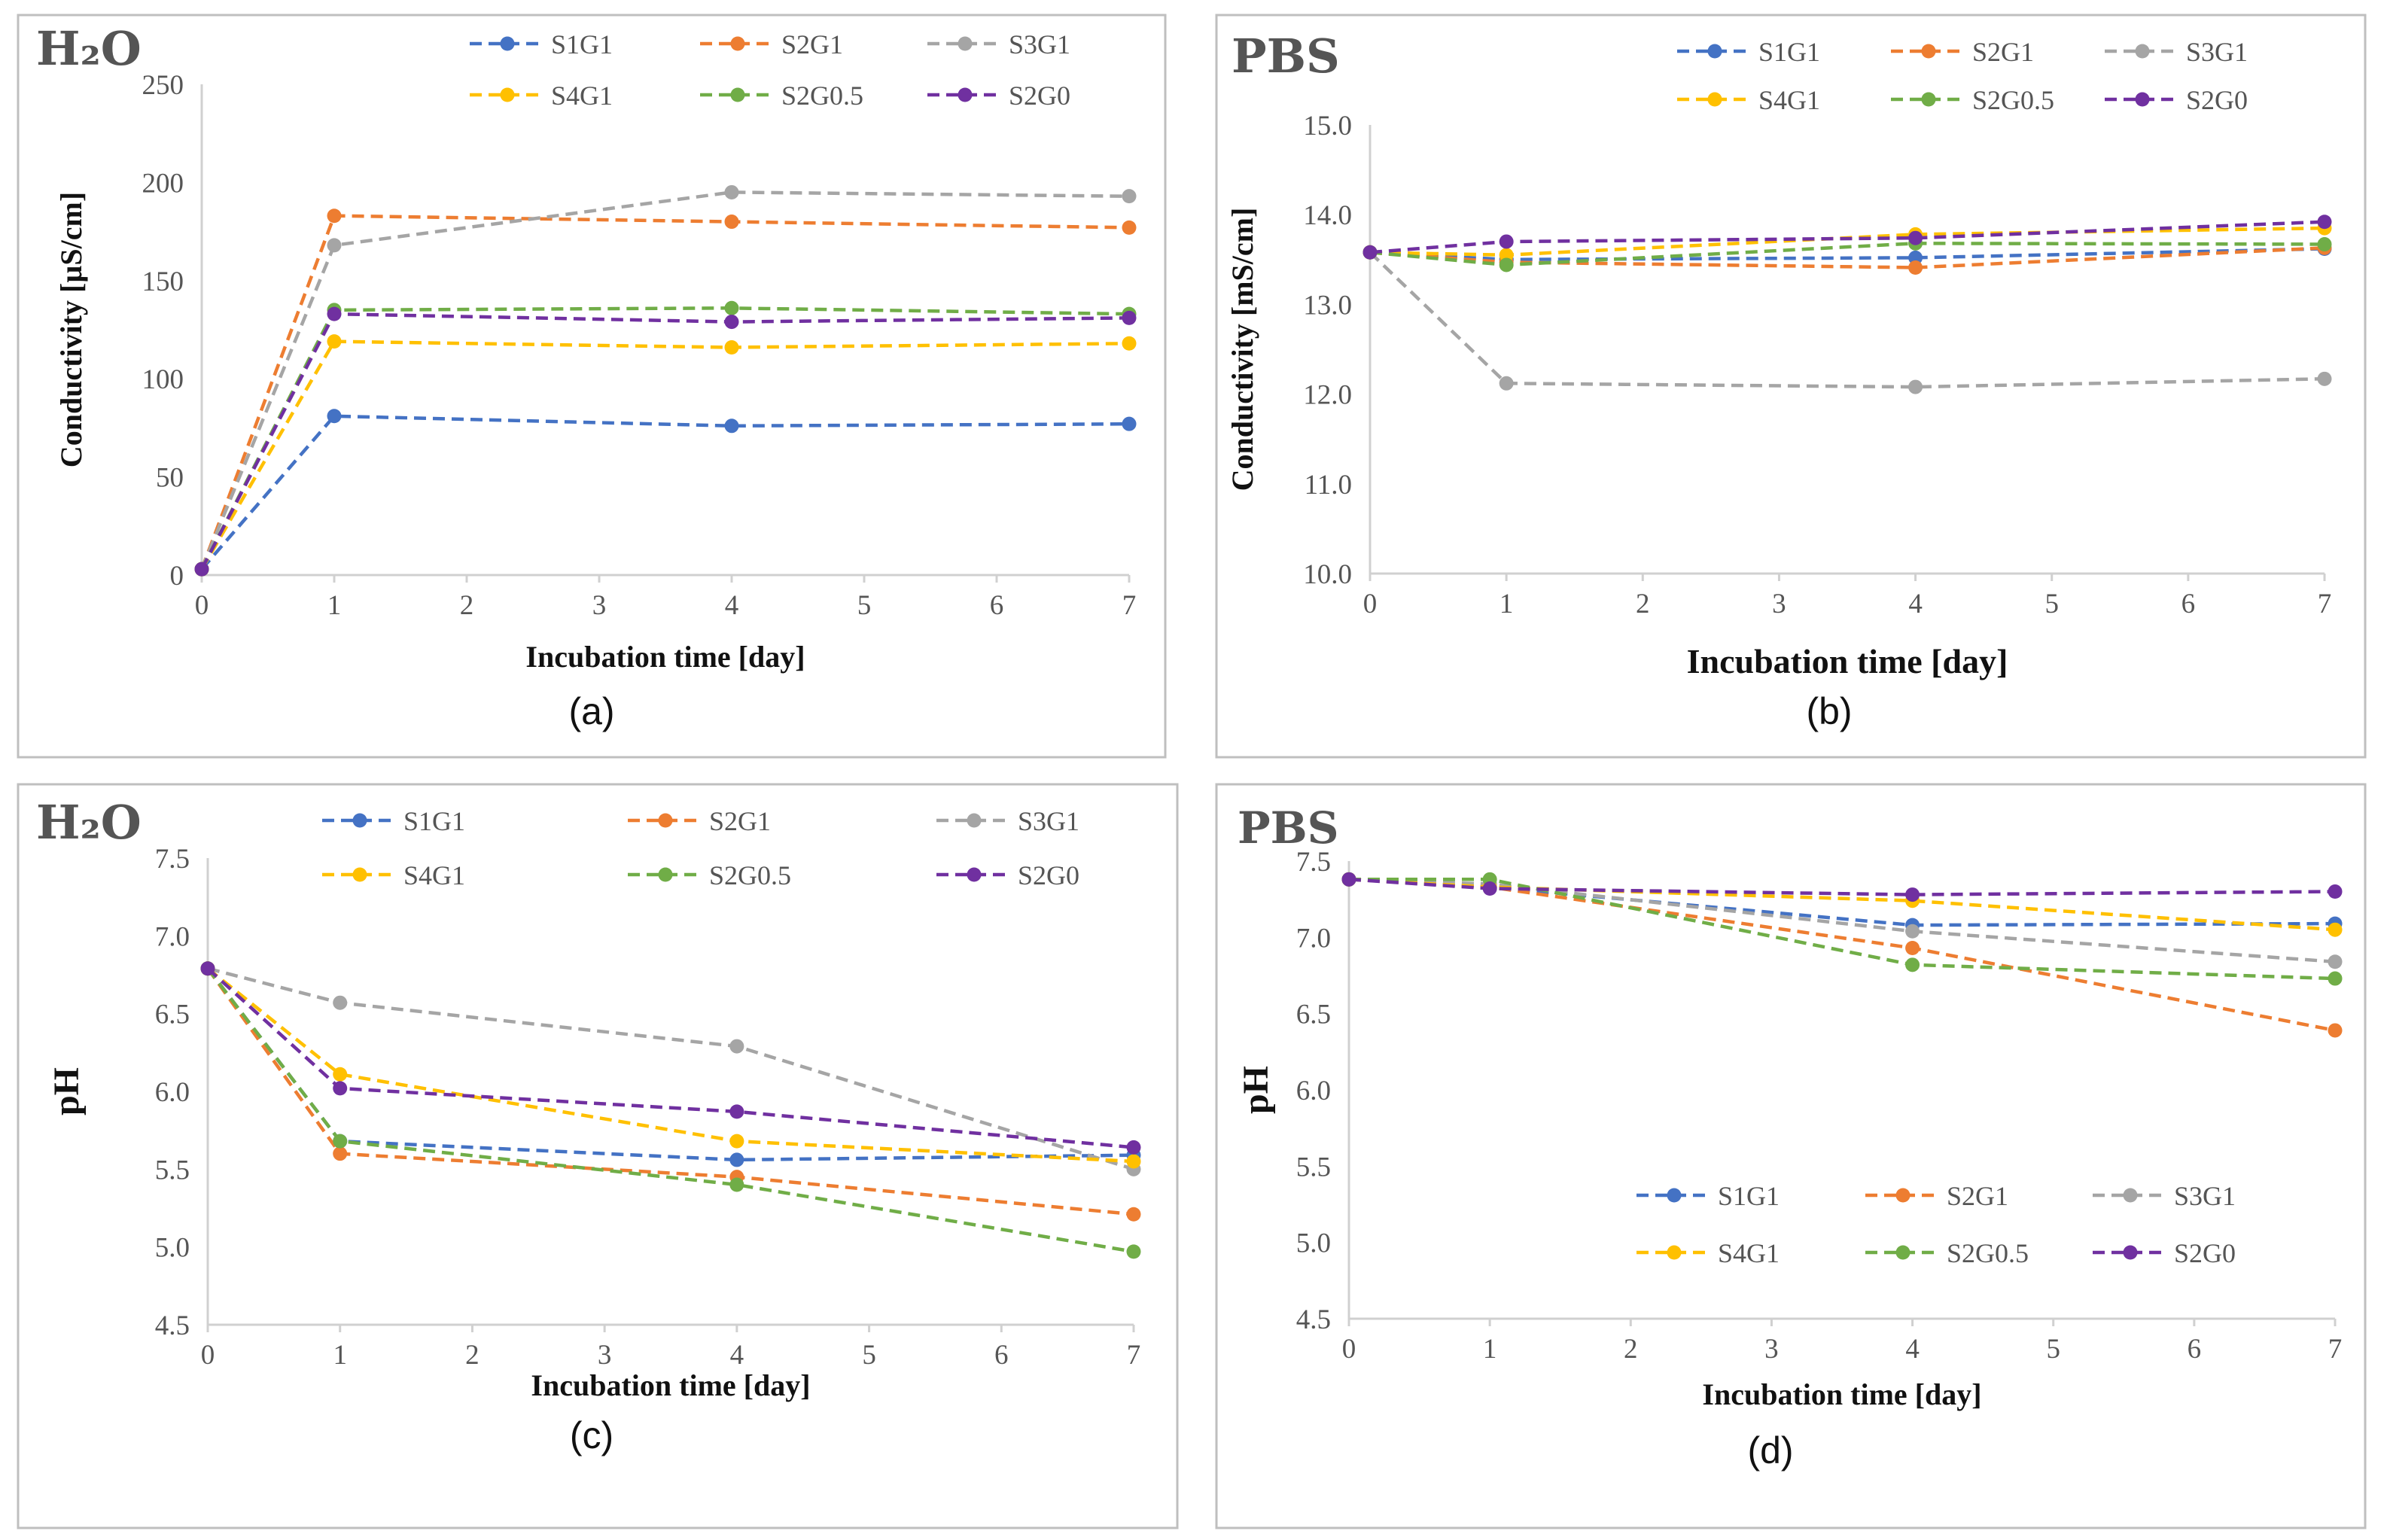  What do you see at coordinates (1847, 254) in the screenshot?
I see `series-line-S2G0.5` at bounding box center [1847, 254].